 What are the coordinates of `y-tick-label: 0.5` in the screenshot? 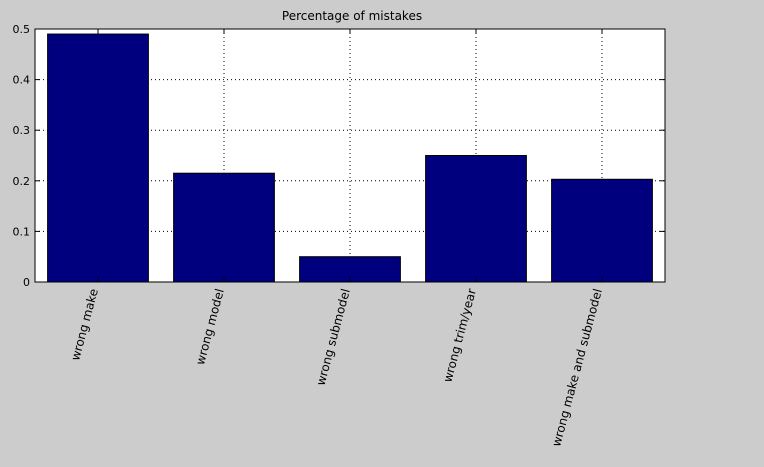 It's located at (22, 29).